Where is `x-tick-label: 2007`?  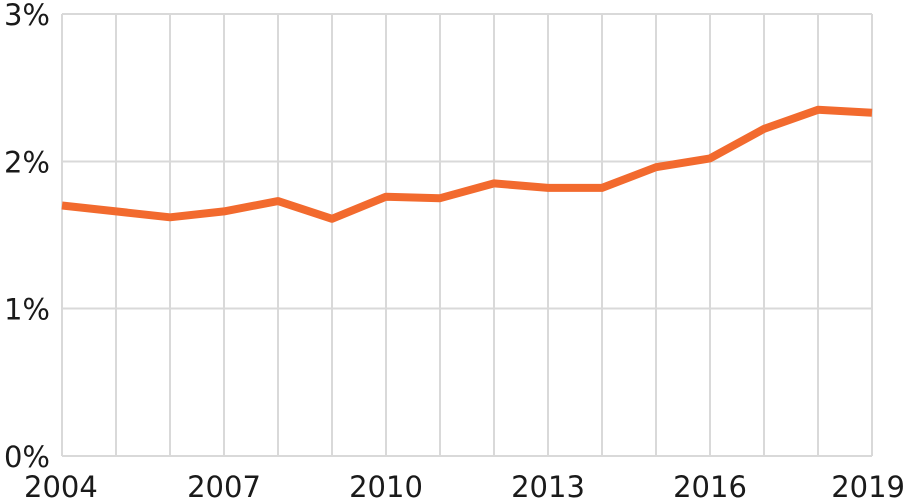
x-tick-label: 2007 is located at coordinates (224, 486).